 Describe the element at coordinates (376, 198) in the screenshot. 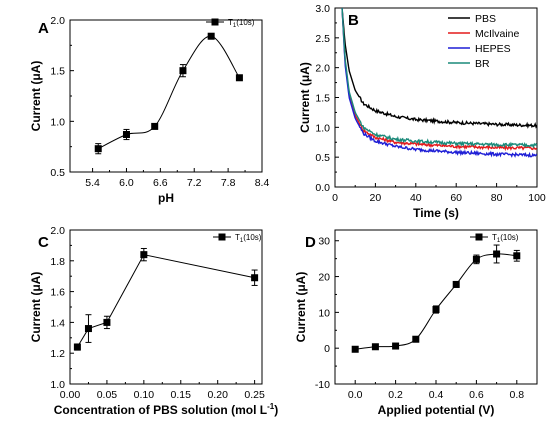

I see `x-tick-label: 20` at that location.